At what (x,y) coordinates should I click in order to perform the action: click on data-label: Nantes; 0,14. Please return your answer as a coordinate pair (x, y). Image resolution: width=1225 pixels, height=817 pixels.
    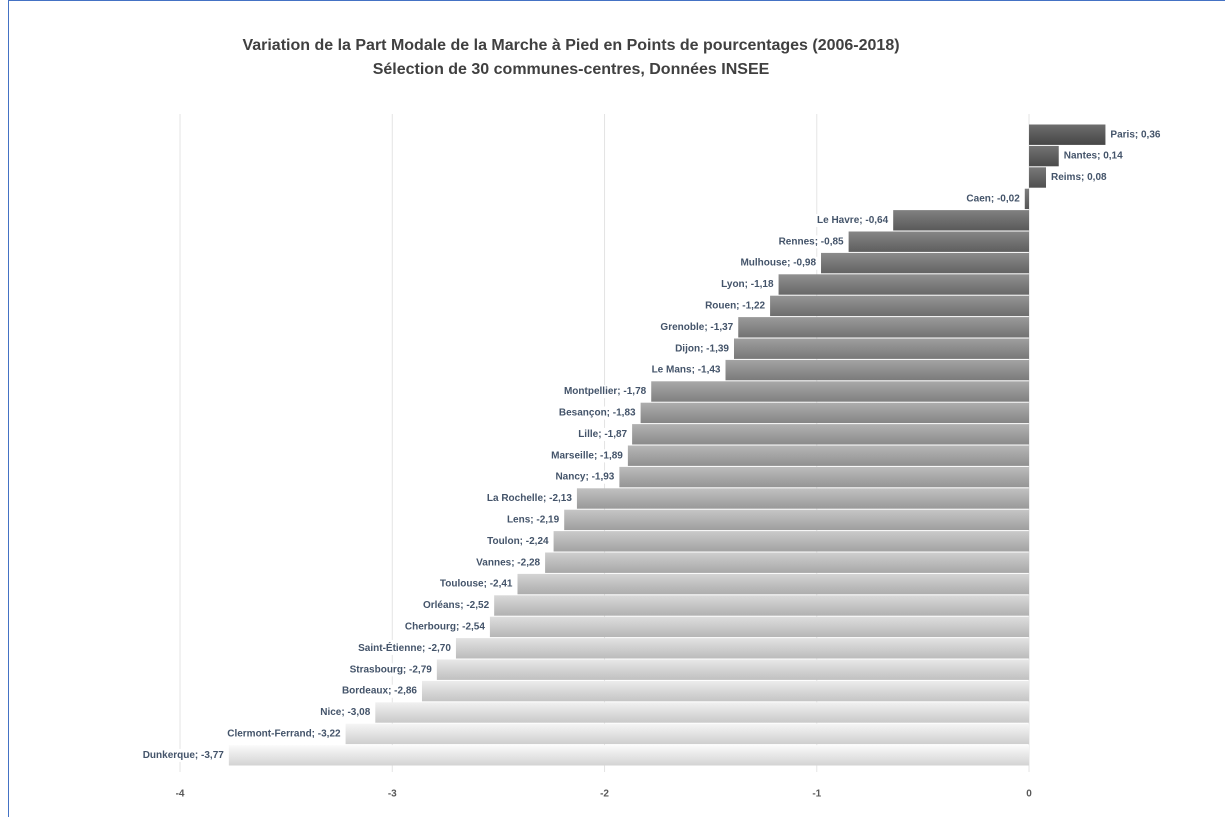
    Looking at the image, I should click on (1093, 156).